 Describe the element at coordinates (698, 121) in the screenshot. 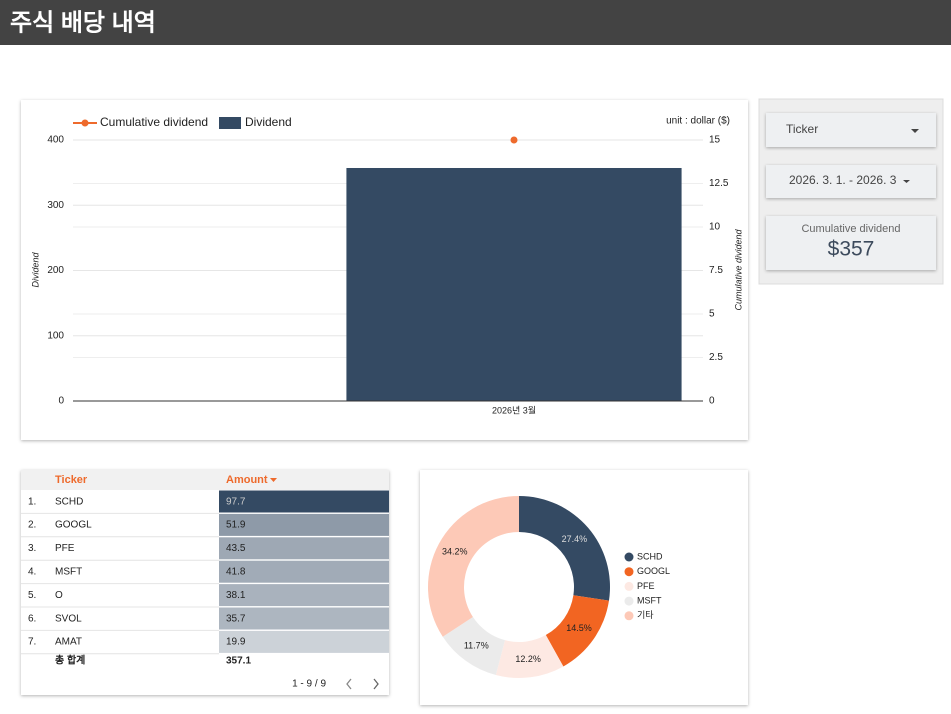

I see `unit-annotation: unit : dollar ($)` at that location.